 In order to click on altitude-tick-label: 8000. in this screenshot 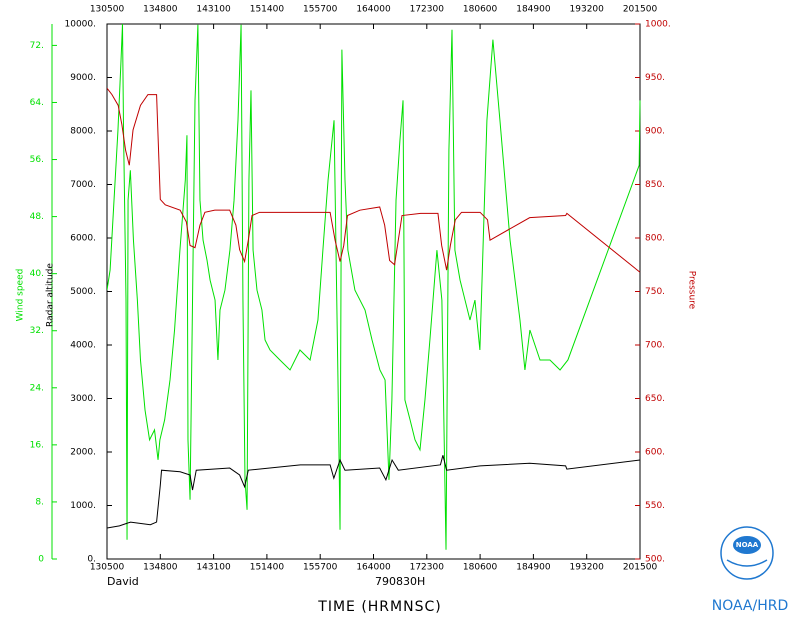, I will do `click(83, 132)`.